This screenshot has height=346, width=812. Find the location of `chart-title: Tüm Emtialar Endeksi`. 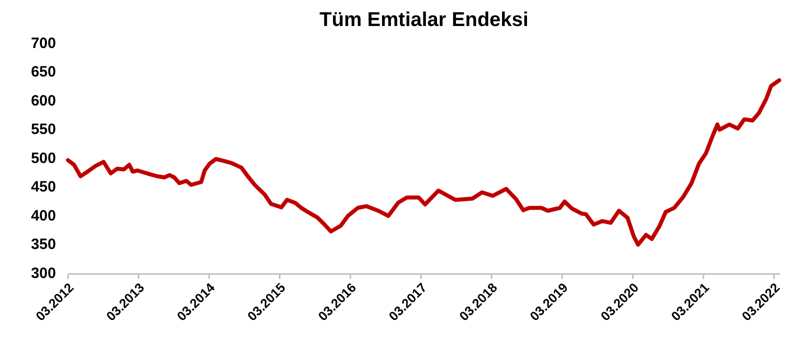

chart-title: Tüm Emtialar Endeksi is located at coordinates (424, 20).